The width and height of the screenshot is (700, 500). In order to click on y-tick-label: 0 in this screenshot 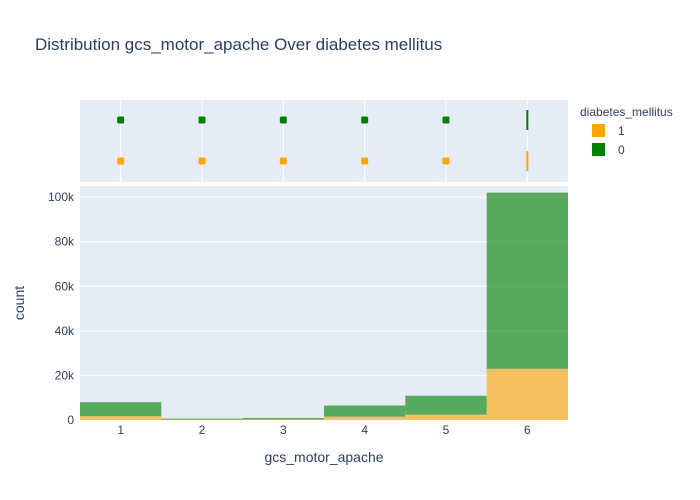, I will do `click(70, 420)`.